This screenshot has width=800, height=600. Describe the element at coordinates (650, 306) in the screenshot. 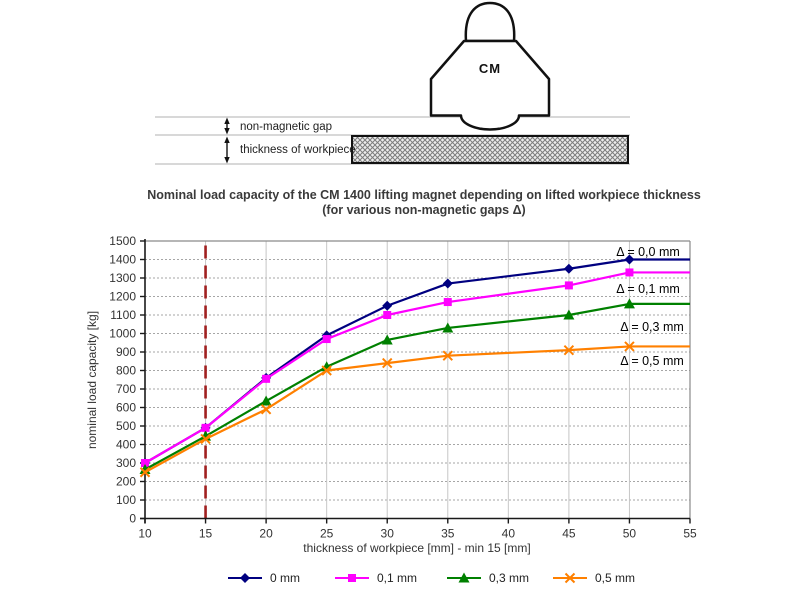

I see `chart-annotations: Δ = 0,0 mm Δ = 0,1 mm Δ = 0,3 mm Δ = 0,5 mm` at that location.